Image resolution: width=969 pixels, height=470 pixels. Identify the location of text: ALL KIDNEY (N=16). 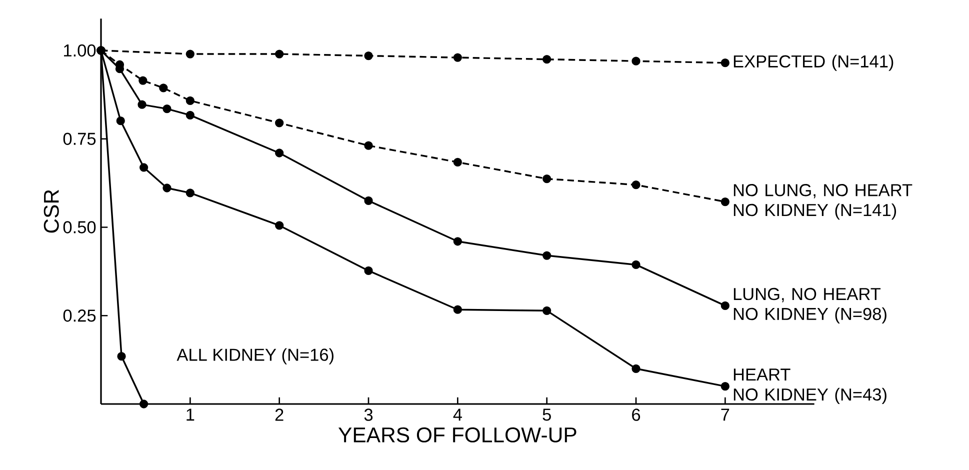
(255, 356).